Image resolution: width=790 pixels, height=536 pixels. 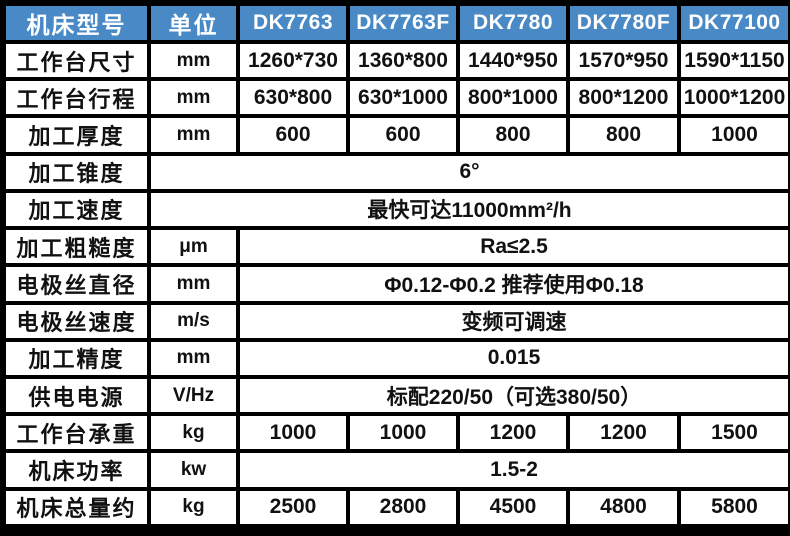 What do you see at coordinates (513, 395) in the screenshot?
I see `cell-merged-value: 标配220/50（可选380/50）` at bounding box center [513, 395].